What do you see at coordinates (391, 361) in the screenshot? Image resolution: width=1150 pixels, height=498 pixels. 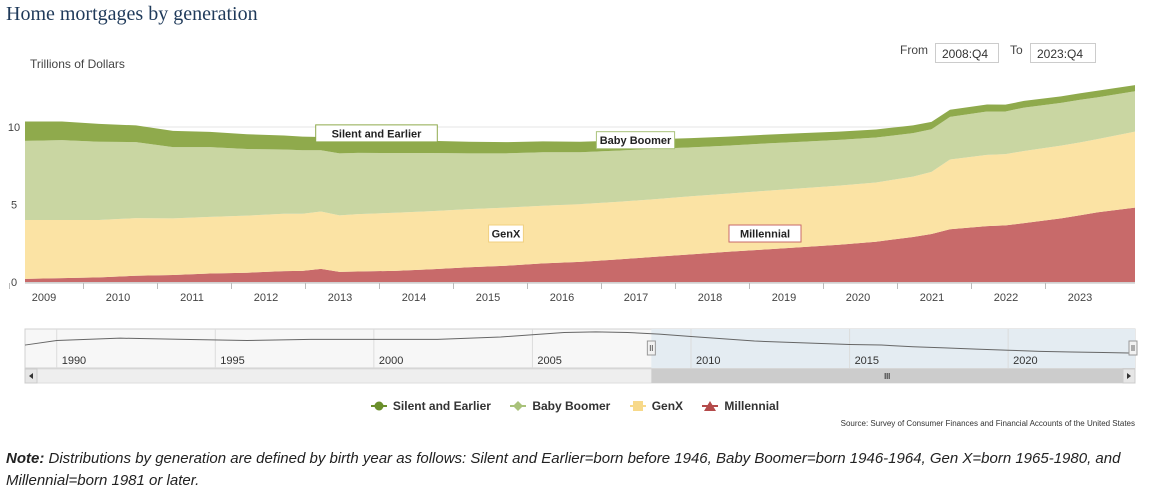 I see `navigator-tick-label: 2000` at bounding box center [391, 361].